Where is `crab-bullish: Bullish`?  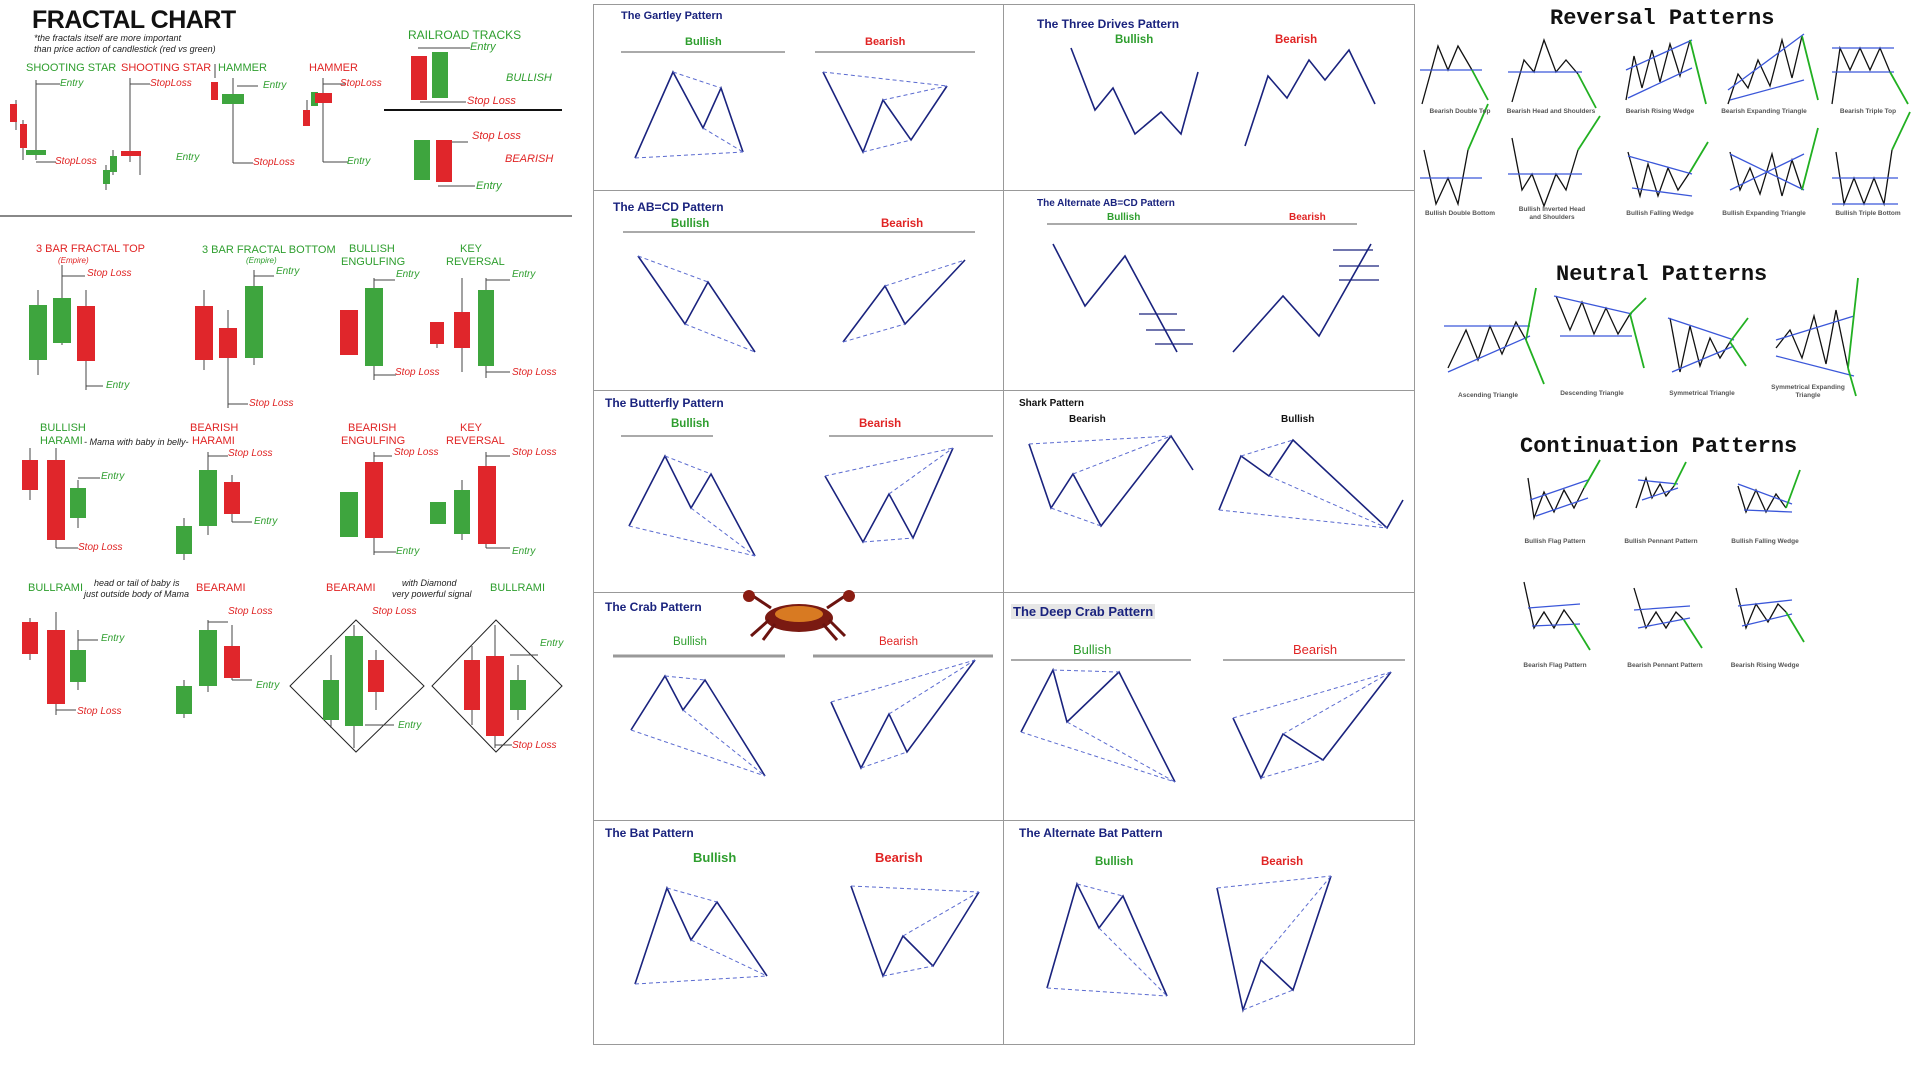 crab-bullish: Bullish is located at coordinates (690, 642).